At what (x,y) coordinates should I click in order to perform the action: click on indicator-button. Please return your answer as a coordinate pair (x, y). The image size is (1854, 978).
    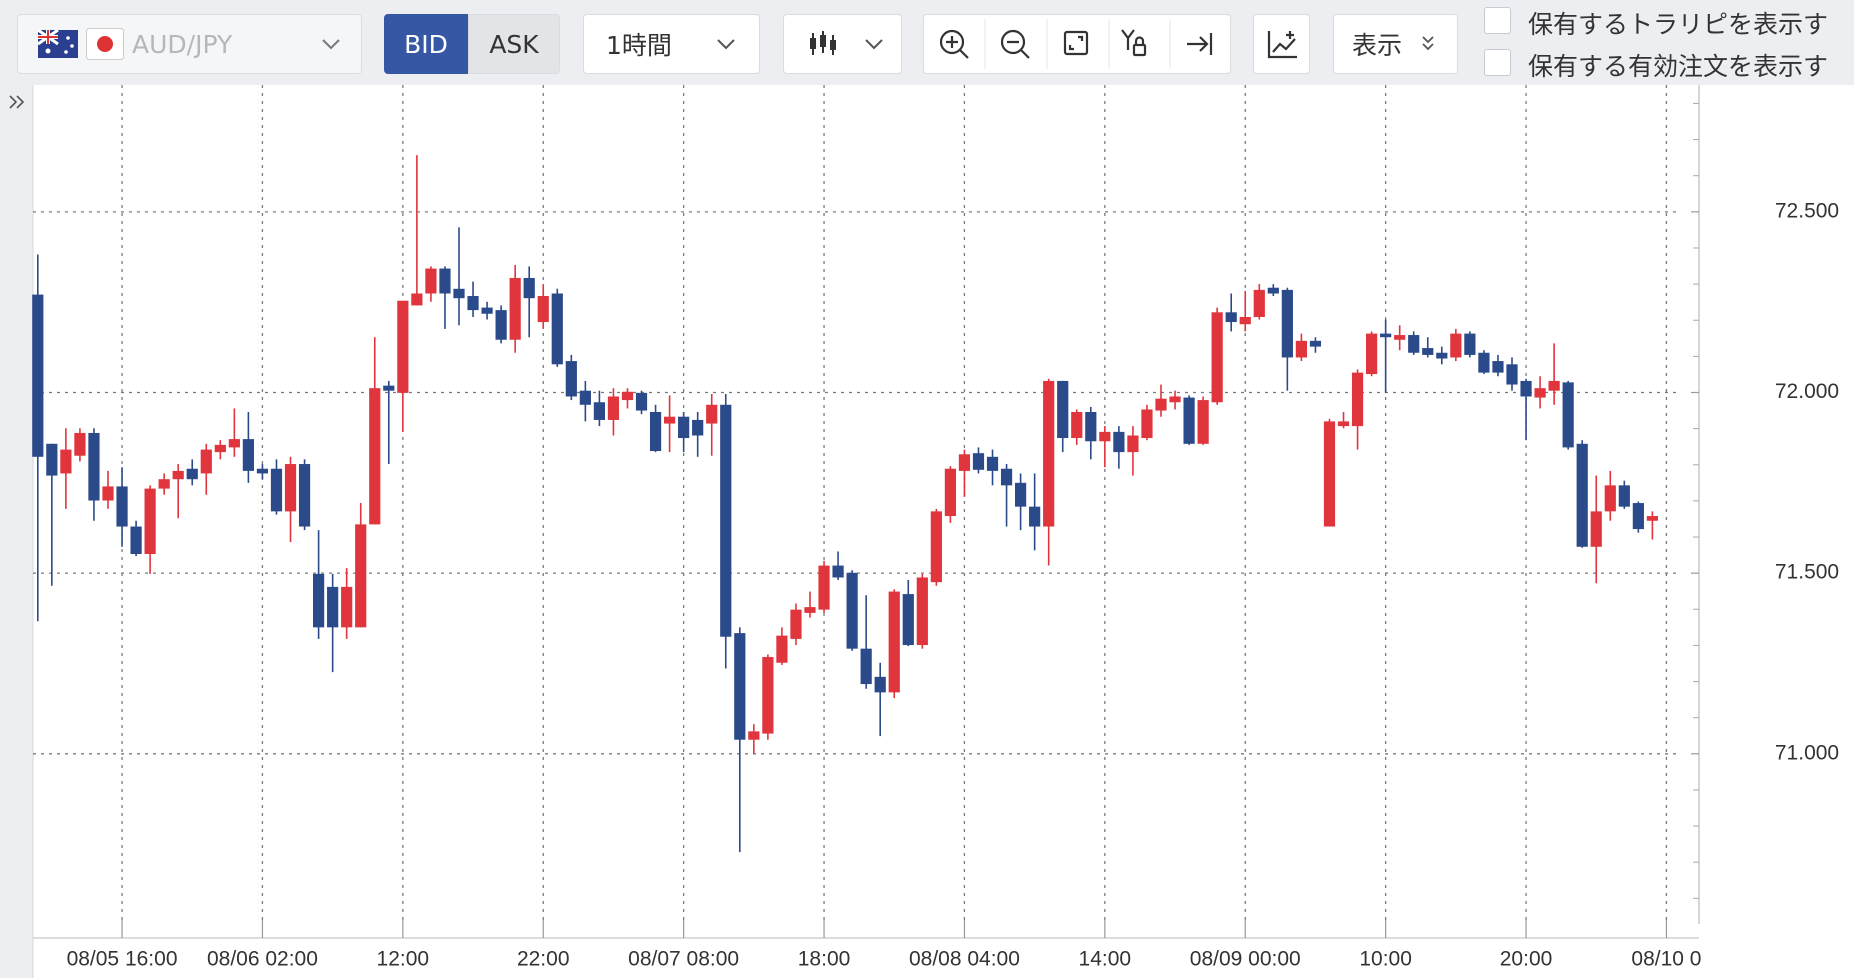
    Looking at the image, I should click on (1281, 44).